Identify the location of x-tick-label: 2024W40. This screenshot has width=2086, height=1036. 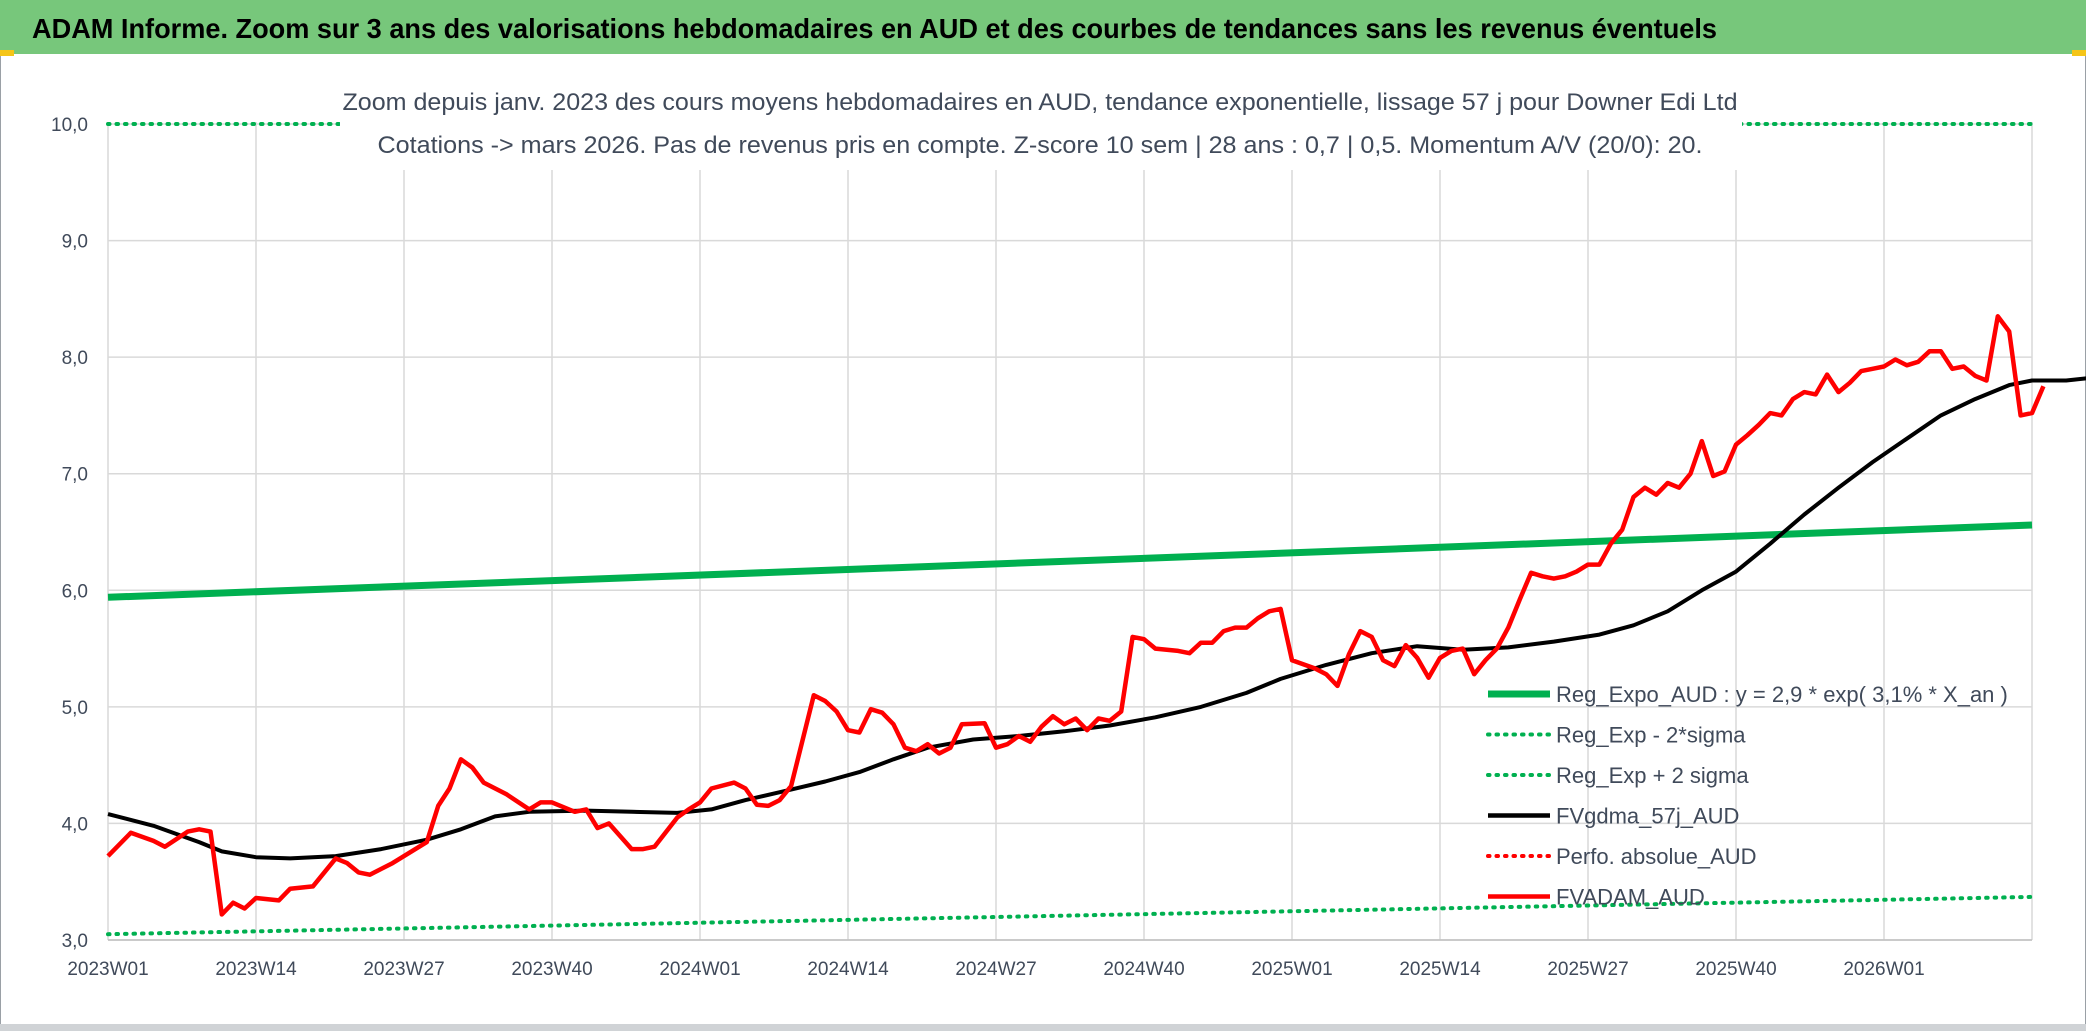
(1143, 969).